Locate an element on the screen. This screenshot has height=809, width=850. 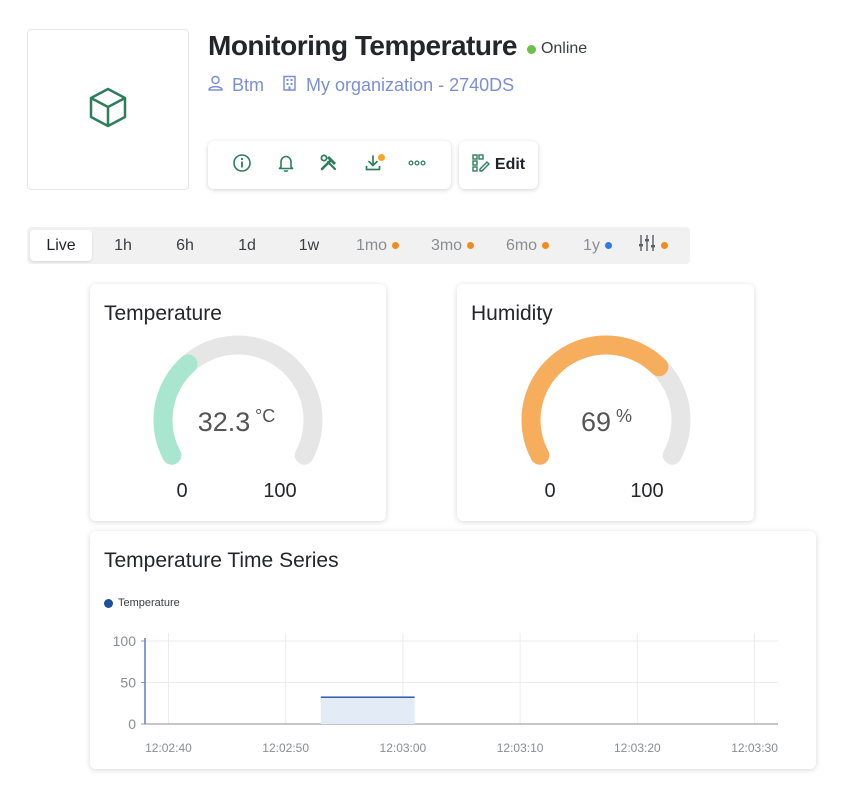
temperature-gauge-card: Temperature 32.3 °C 0 100 is located at coordinates (238, 402).